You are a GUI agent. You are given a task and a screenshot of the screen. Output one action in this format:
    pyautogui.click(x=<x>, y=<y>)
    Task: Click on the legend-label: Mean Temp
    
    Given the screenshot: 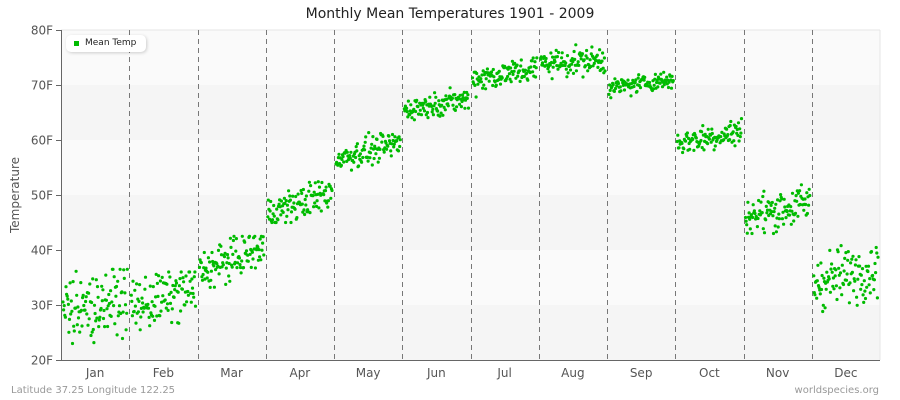 What is the action you would take?
    pyautogui.click(x=111, y=43)
    